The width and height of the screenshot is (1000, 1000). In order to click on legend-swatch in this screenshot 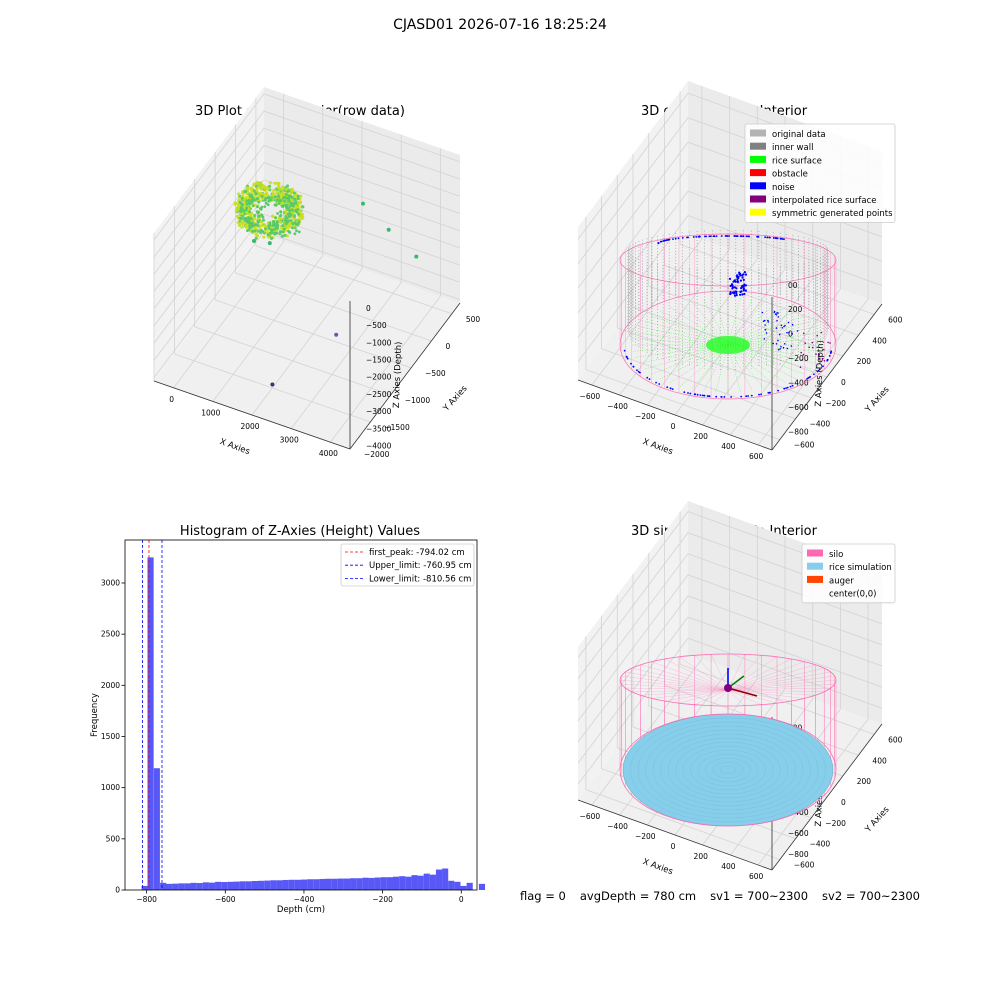, I will do `click(815, 553)`.